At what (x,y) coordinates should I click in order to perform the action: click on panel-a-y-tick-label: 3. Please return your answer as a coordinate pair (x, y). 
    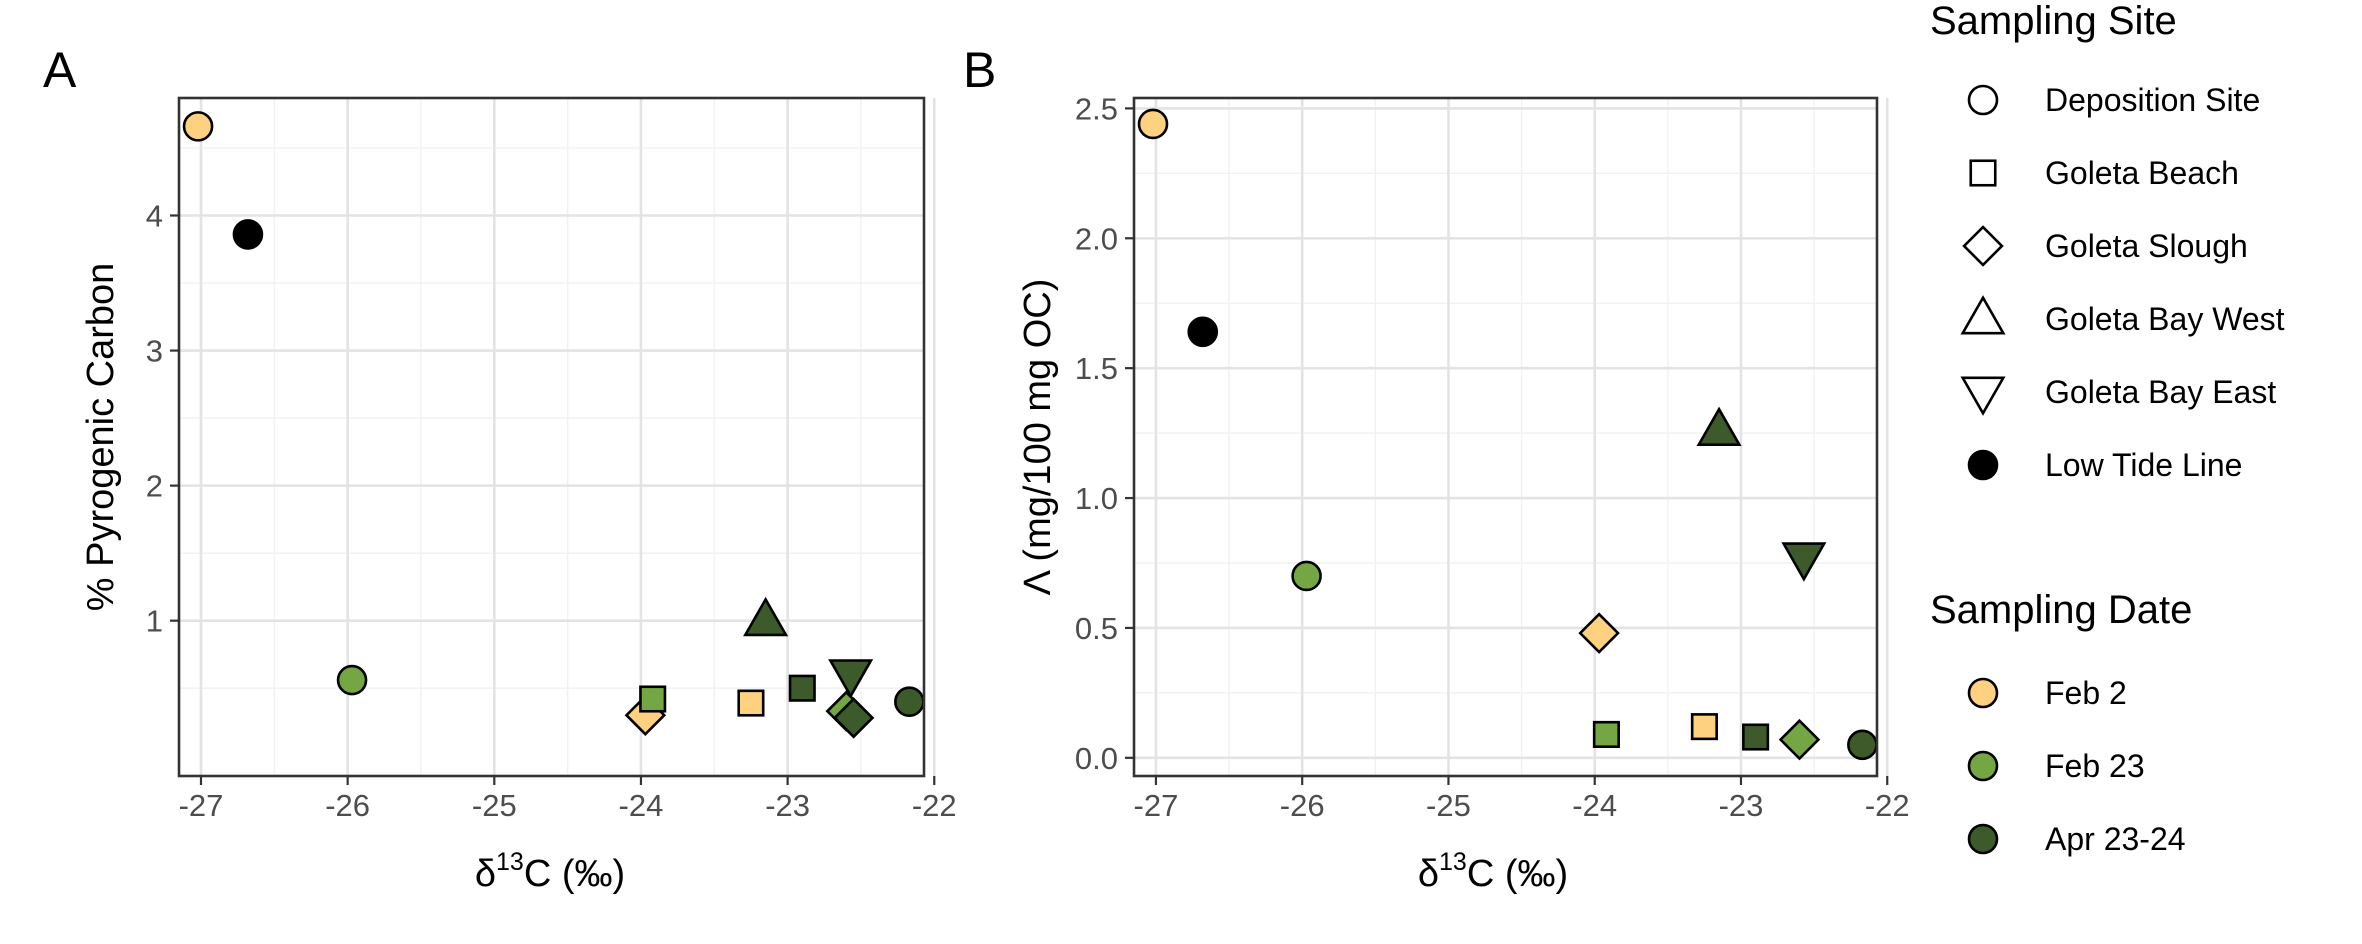
    Looking at the image, I should click on (154, 351).